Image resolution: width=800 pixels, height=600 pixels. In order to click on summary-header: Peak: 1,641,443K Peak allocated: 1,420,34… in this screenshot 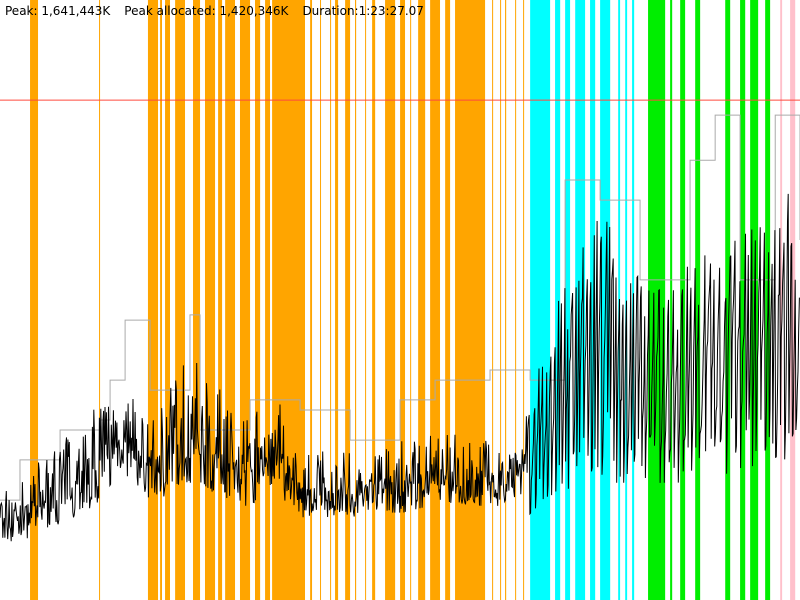, I will do `click(214, 11)`.